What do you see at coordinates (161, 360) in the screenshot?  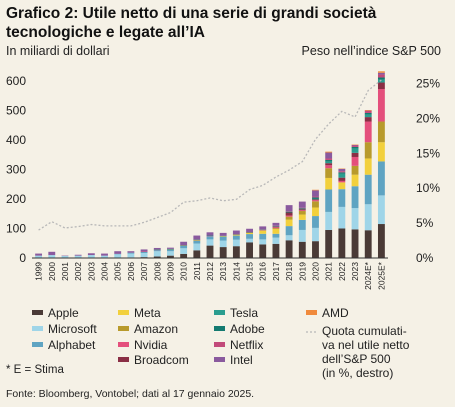 I see `legend-label: Broadcom` at bounding box center [161, 360].